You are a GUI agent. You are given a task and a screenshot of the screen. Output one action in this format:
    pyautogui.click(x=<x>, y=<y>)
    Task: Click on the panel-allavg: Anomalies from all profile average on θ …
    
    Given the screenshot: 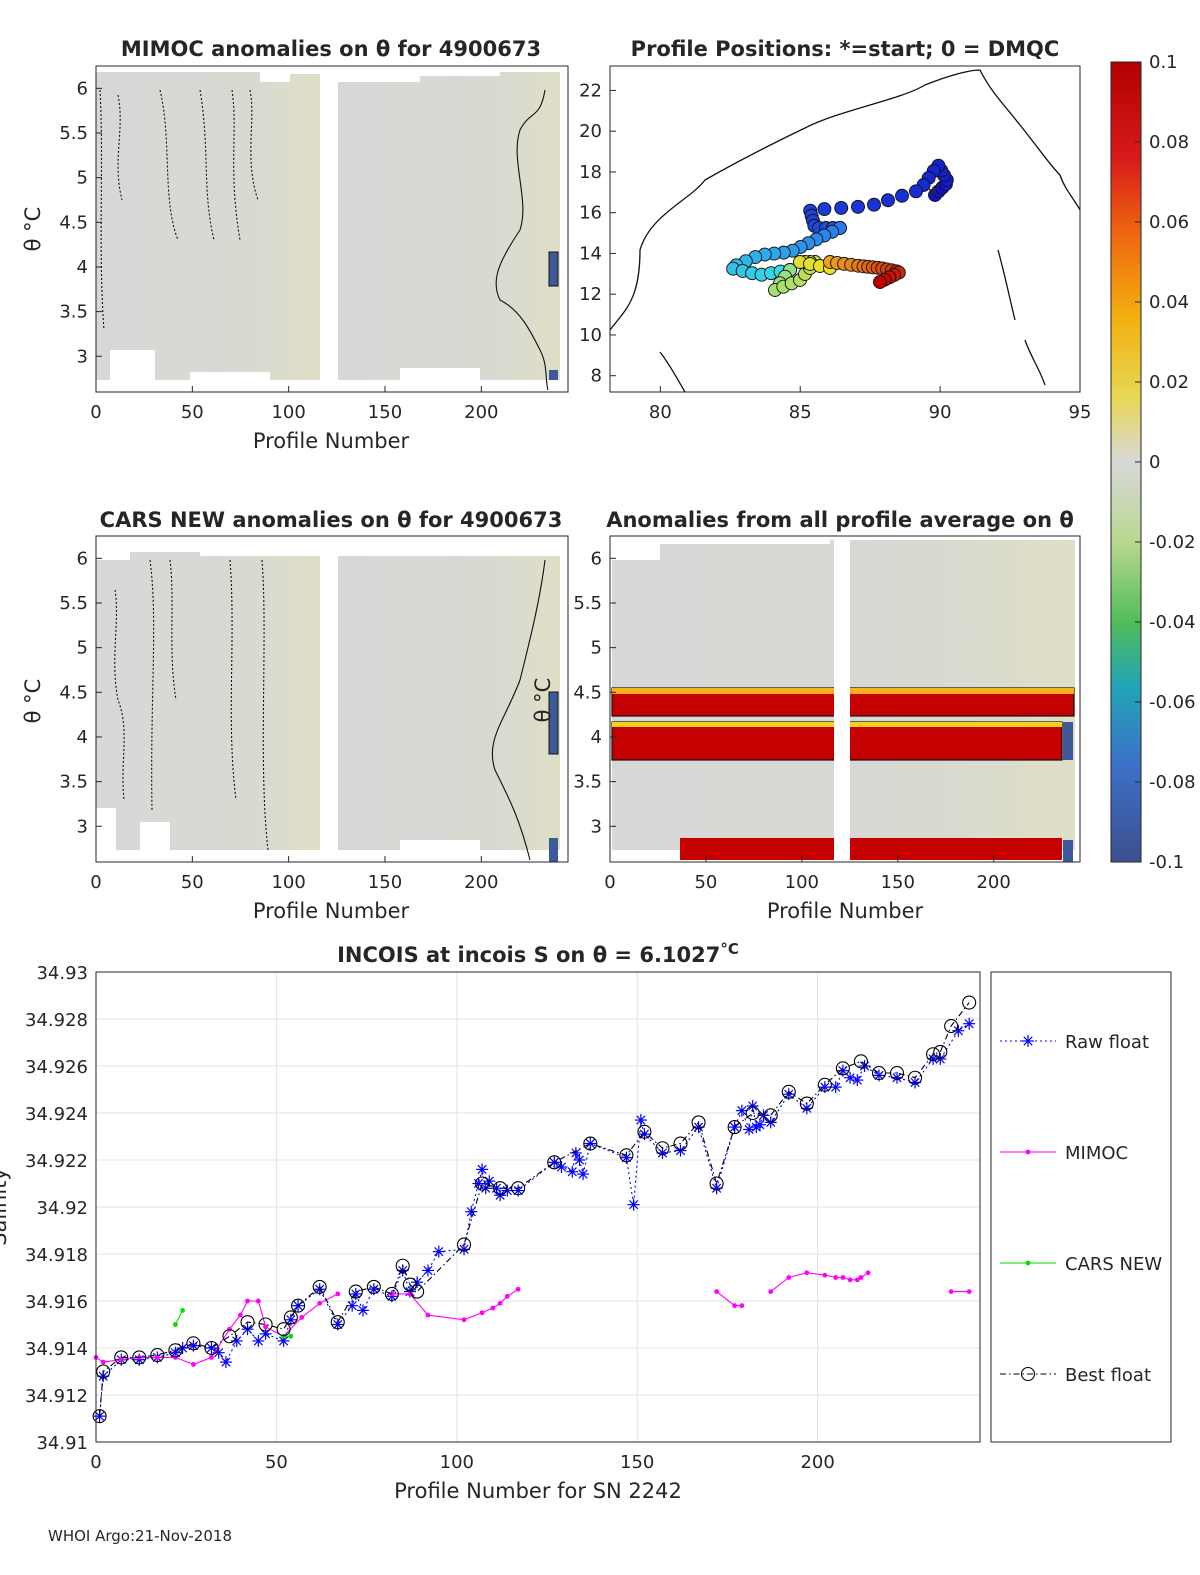 What is the action you would take?
    pyautogui.click(x=806, y=715)
    